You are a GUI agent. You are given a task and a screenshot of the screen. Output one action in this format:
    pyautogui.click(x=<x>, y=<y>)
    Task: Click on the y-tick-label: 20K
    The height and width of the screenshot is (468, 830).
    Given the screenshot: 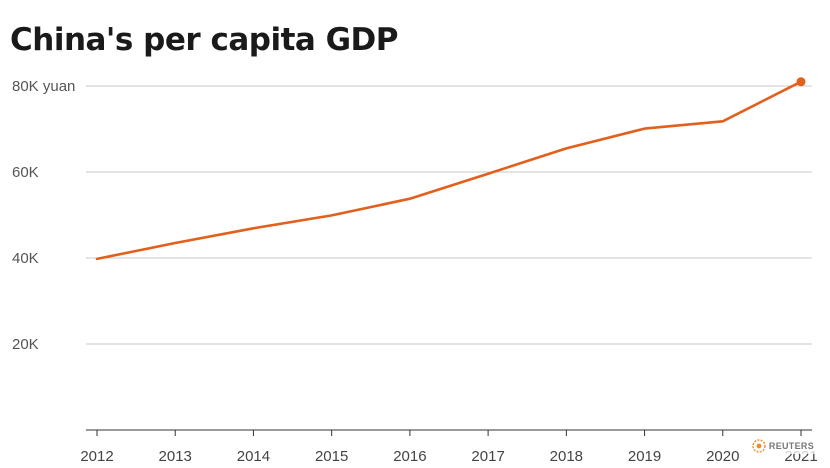 What is the action you would take?
    pyautogui.click(x=25, y=344)
    